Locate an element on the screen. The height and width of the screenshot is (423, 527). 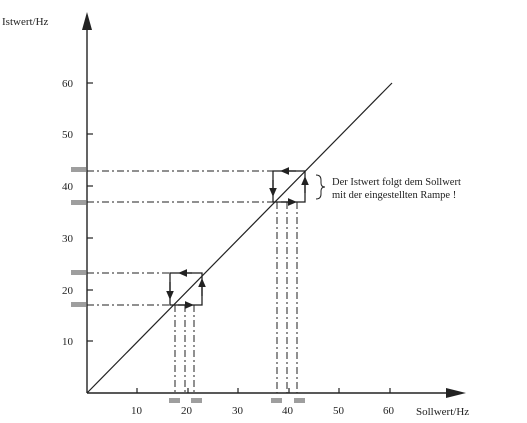
y-axis-title: Istwert/Hz is located at coordinates (25, 22).